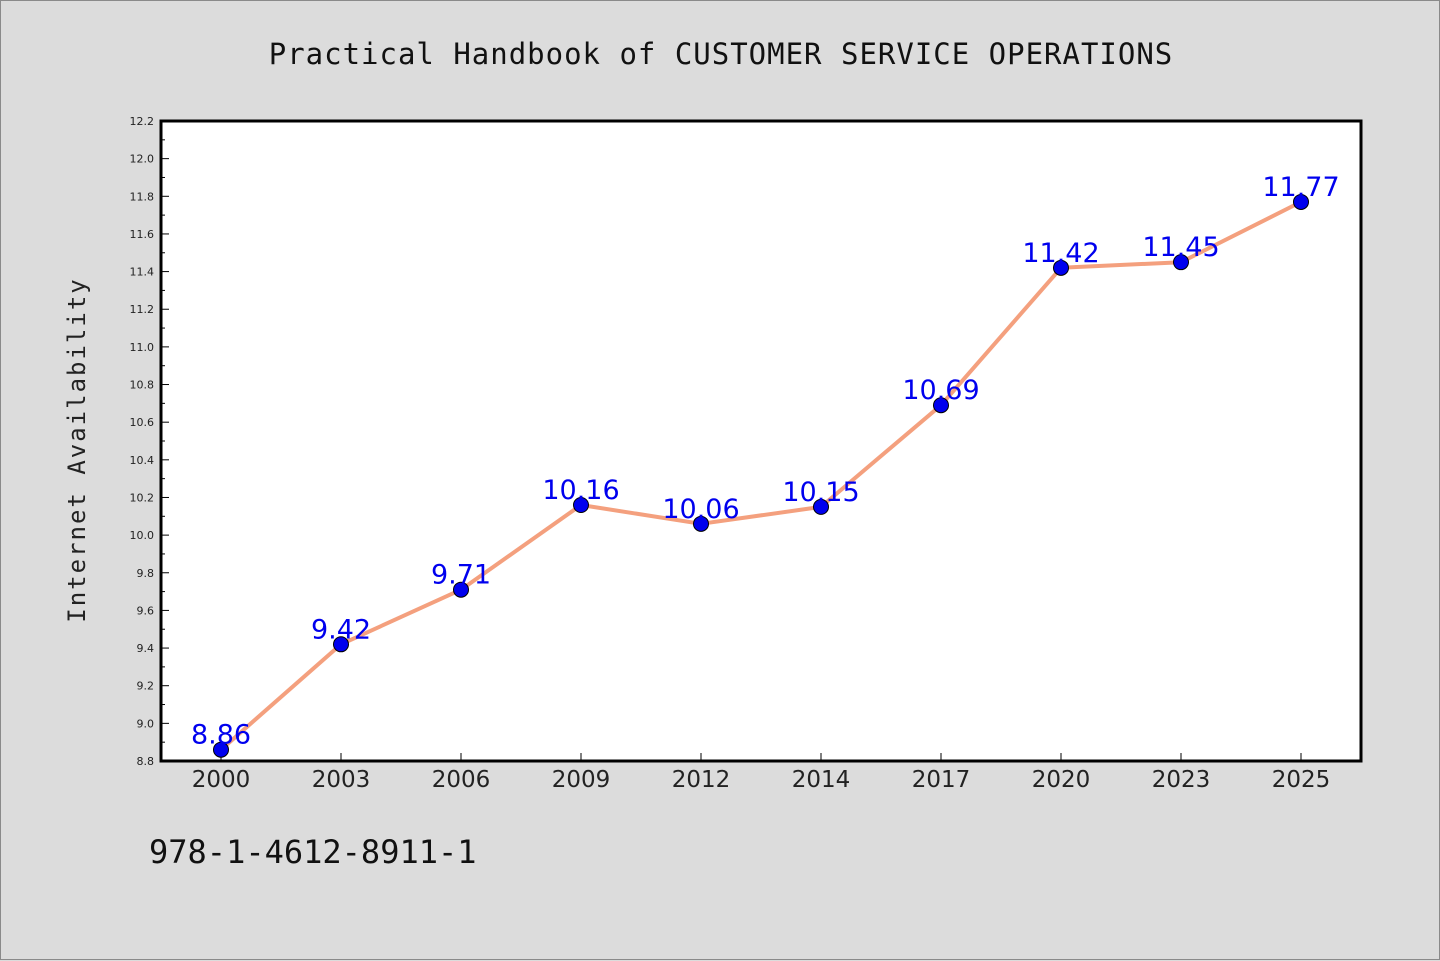 The image size is (1440, 961). I want to click on y-tick-label: 11.6, so click(142, 234).